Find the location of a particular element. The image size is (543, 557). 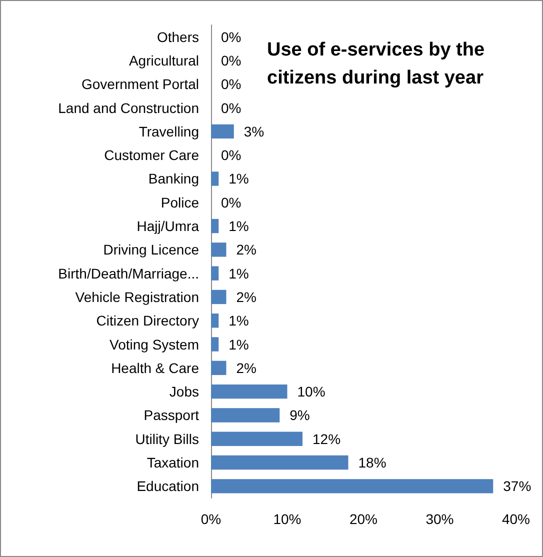

data-label: 37% is located at coordinates (517, 486).